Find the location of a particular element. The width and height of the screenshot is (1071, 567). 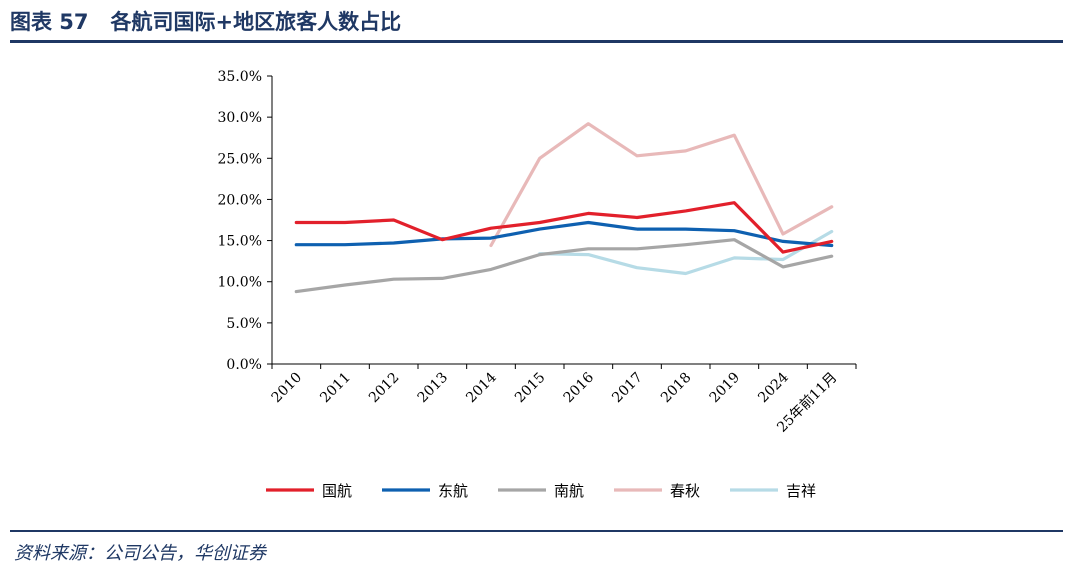

x-tick-label: 2014 is located at coordinates (481, 387).